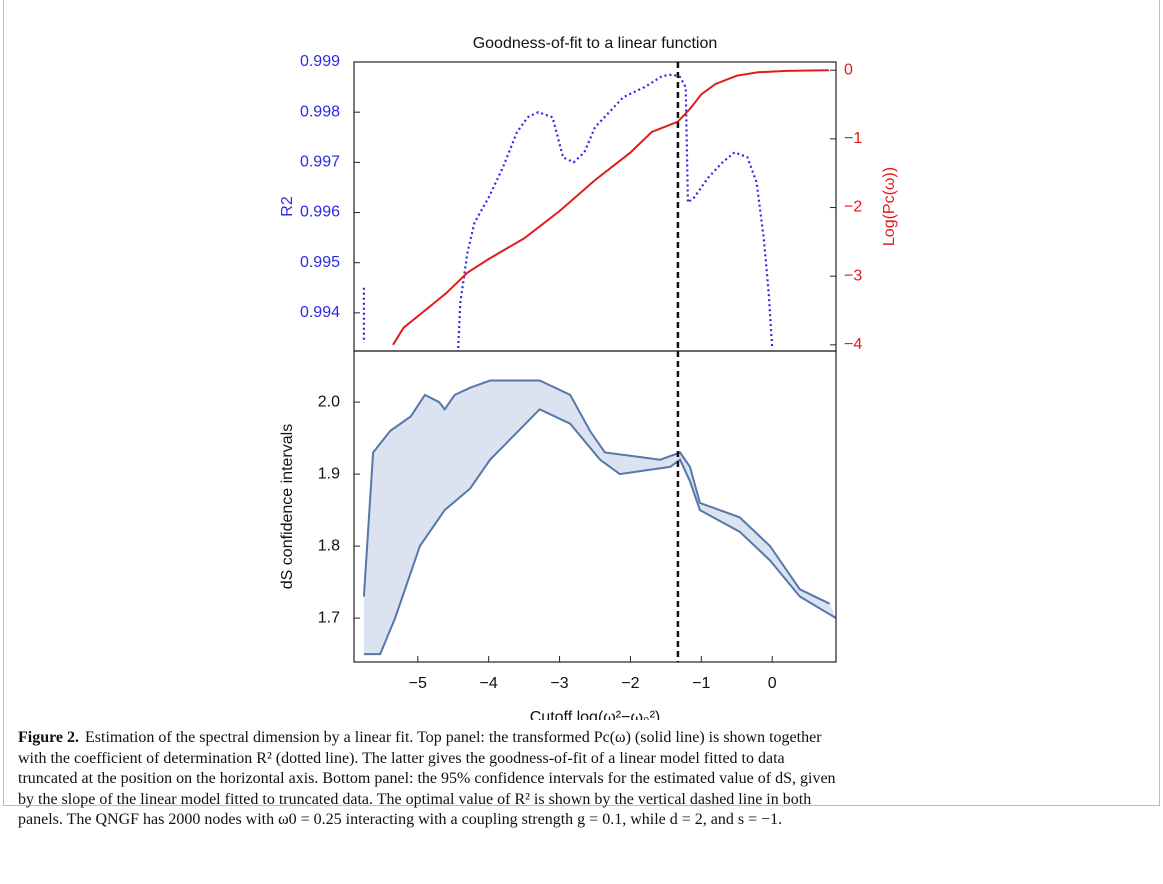  What do you see at coordinates (848, 69) in the screenshot?
I see `y2-tick-label: 0` at bounding box center [848, 69].